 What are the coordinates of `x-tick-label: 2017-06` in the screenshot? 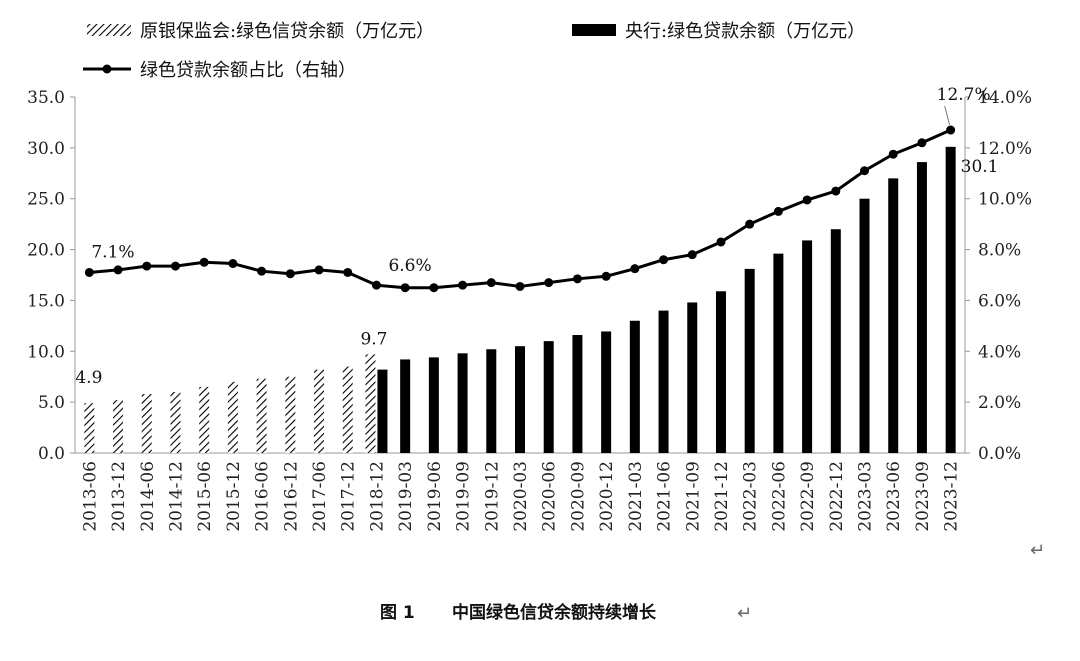 It's located at (320, 496).